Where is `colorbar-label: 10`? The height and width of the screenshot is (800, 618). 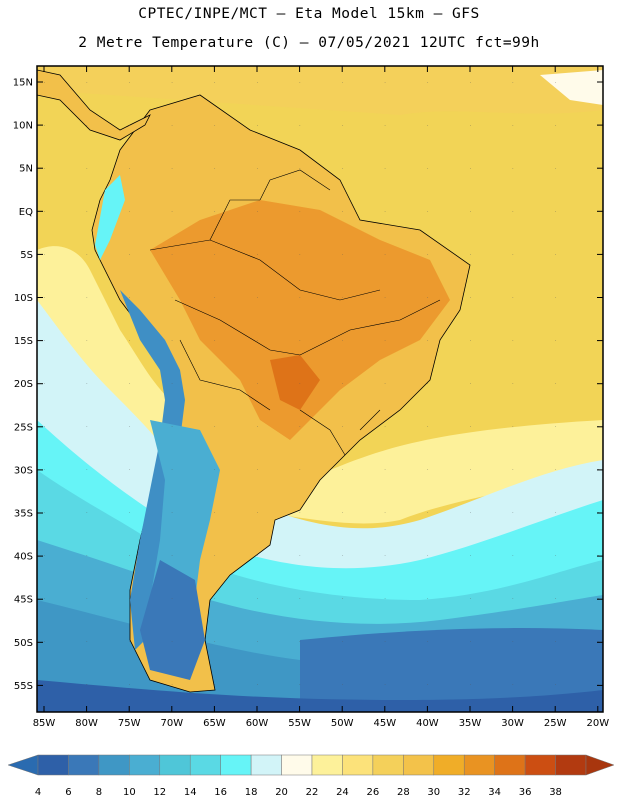
colorbar-label: 10 is located at coordinates (129, 792).